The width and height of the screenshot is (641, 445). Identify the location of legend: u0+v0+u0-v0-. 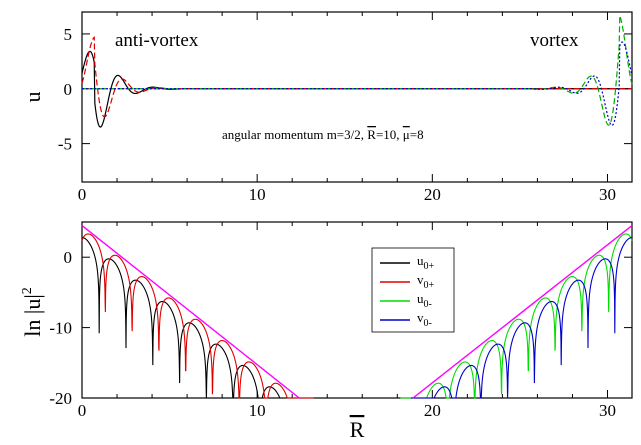
(413, 290).